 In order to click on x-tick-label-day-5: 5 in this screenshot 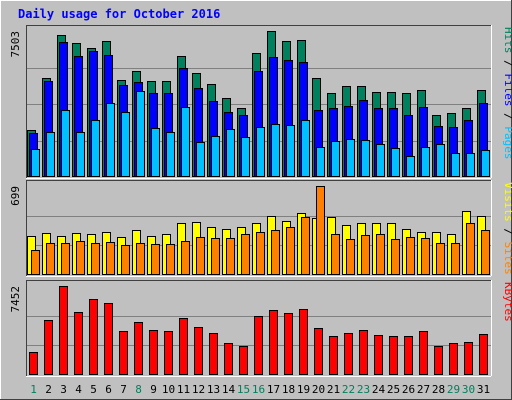, I will do `click(93, 389)`.